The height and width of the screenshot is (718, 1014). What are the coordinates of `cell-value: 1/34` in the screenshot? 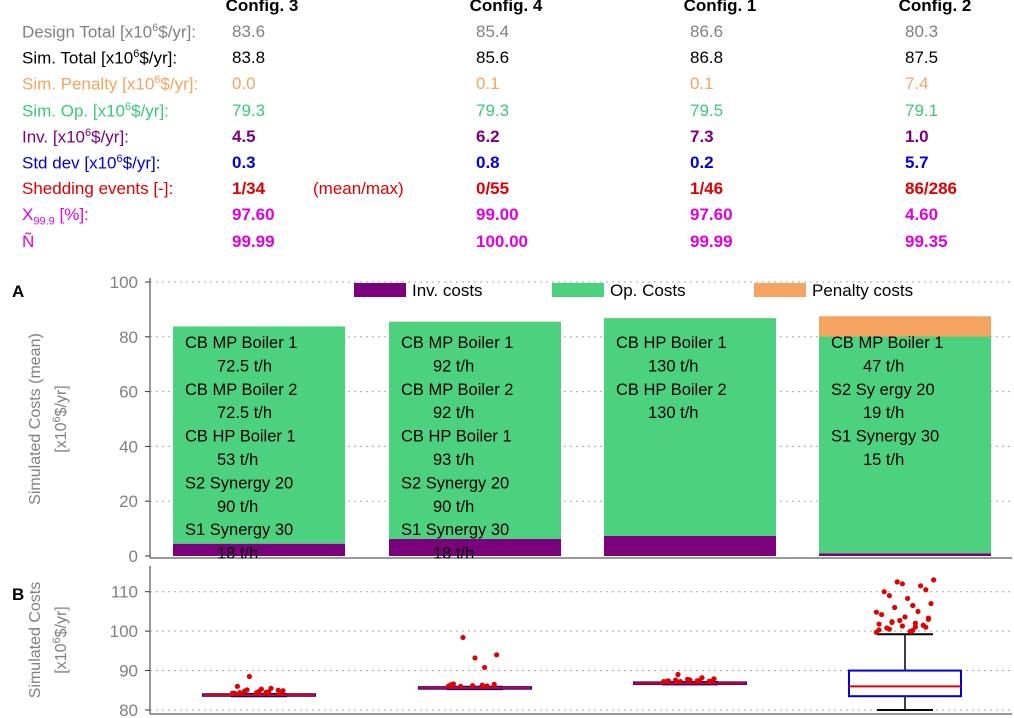 It's located at (249, 189).